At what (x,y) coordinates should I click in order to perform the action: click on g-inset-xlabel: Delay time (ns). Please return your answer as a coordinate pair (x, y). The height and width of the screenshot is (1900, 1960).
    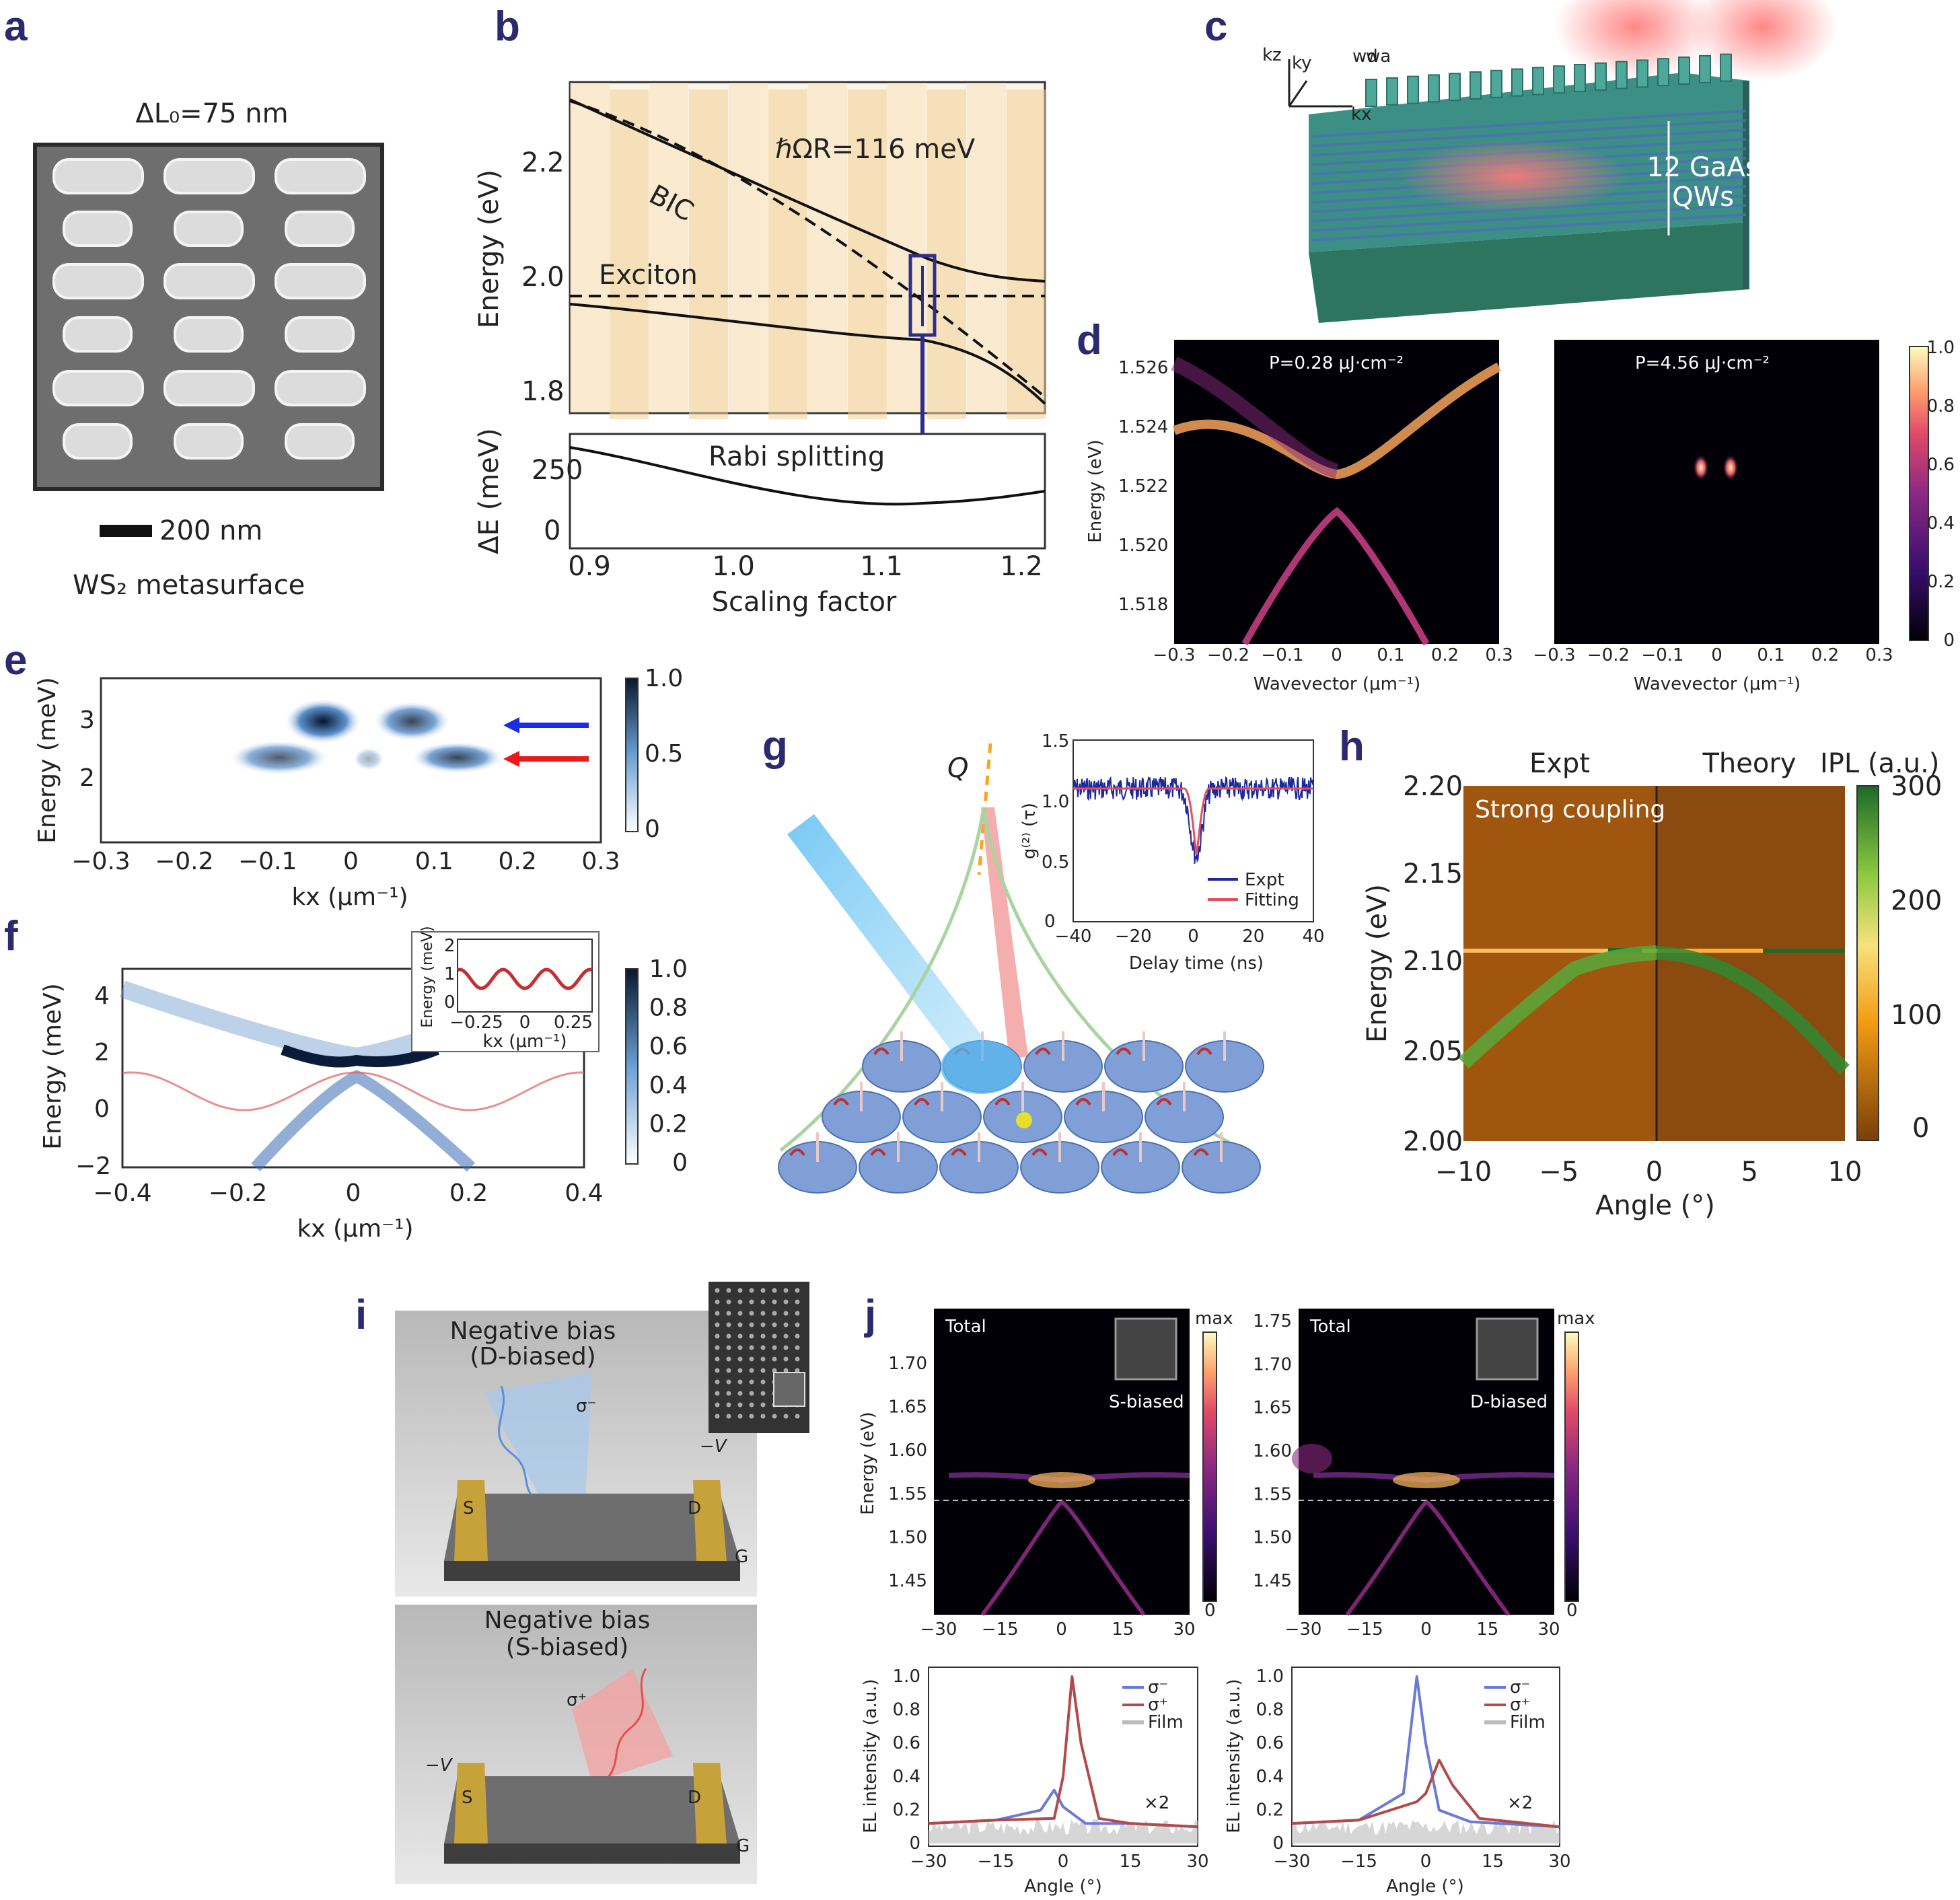
    Looking at the image, I should click on (1196, 964).